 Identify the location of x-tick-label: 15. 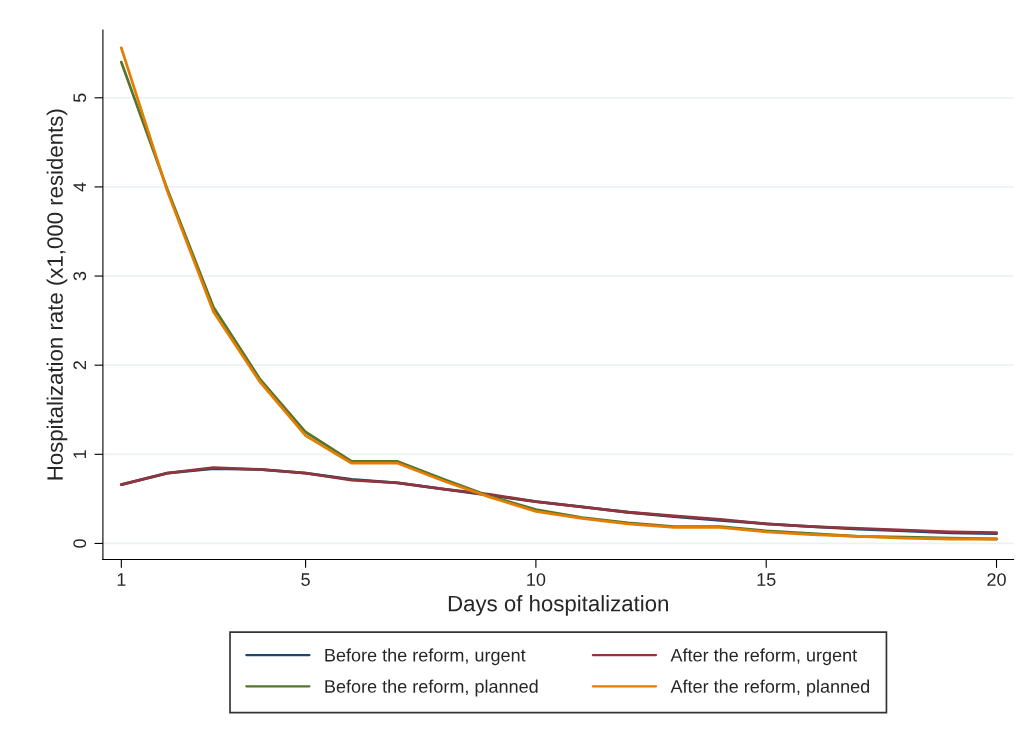
(766, 579).